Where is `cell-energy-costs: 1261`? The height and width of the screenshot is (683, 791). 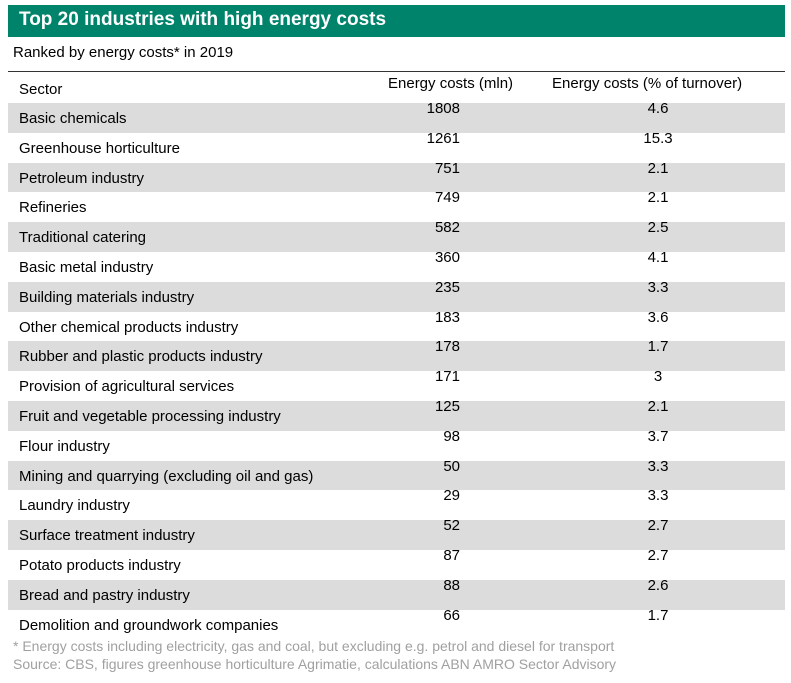
cell-energy-costs: 1261 is located at coordinates (443, 138).